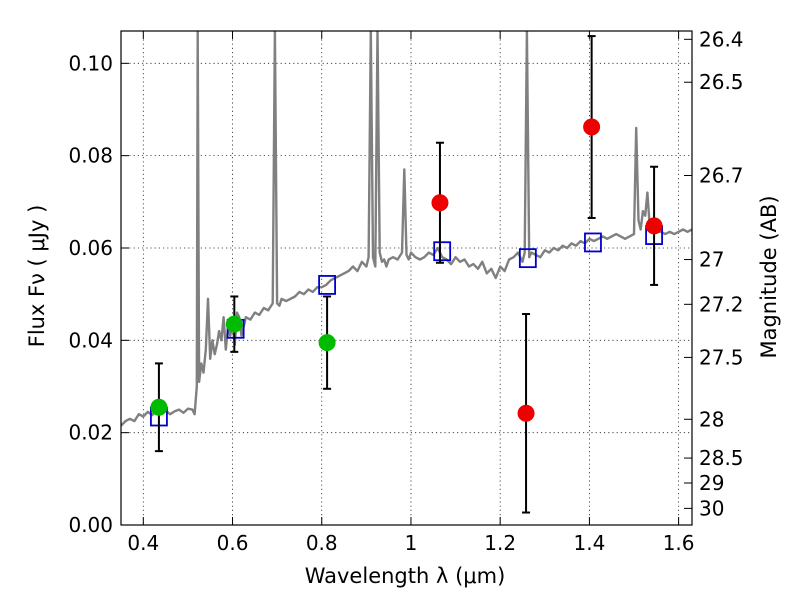  What do you see at coordinates (679, 543) in the screenshot?
I see `x-tick-label: 1.6` at bounding box center [679, 543].